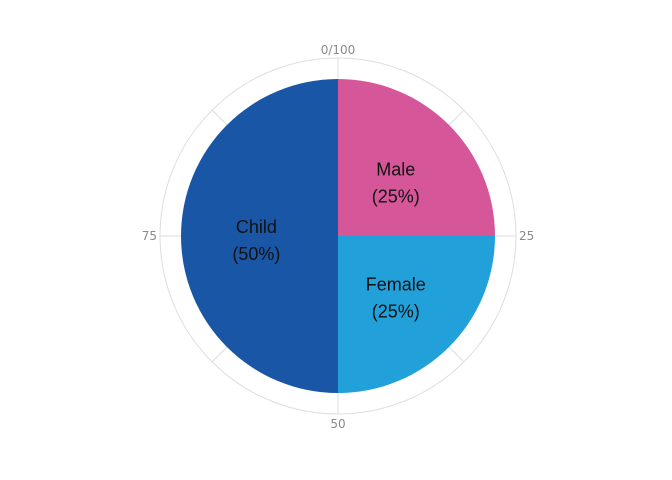 Image resolution: width=672 pixels, height=480 pixels. Describe the element at coordinates (149, 236) in the screenshot. I see `polar-tick-label: 75` at that location.